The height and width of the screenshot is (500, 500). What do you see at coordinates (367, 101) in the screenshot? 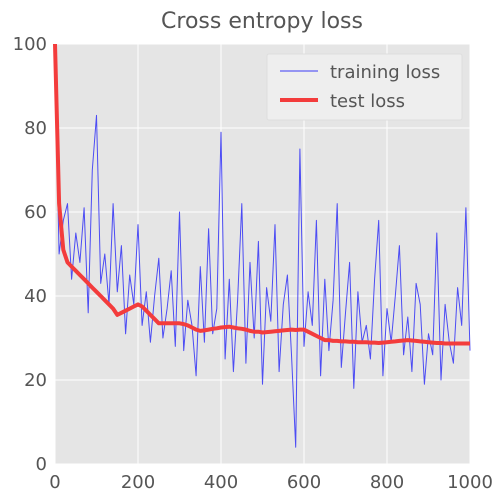
I see `legend-label-test-loss: test loss` at bounding box center [367, 101].